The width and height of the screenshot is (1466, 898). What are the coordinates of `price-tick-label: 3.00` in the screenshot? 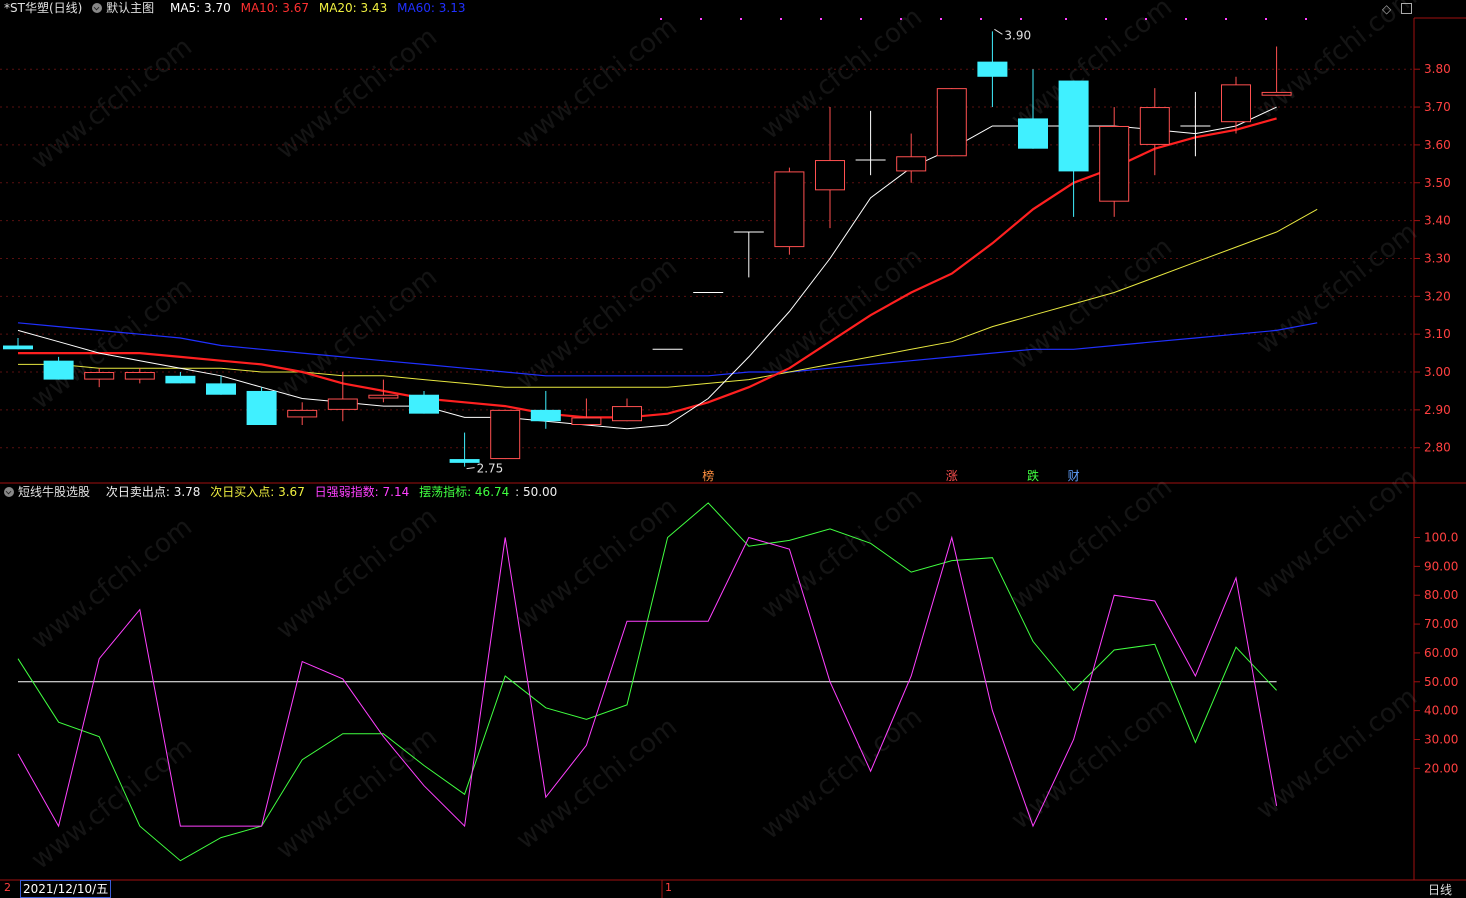 It's located at (1437, 372).